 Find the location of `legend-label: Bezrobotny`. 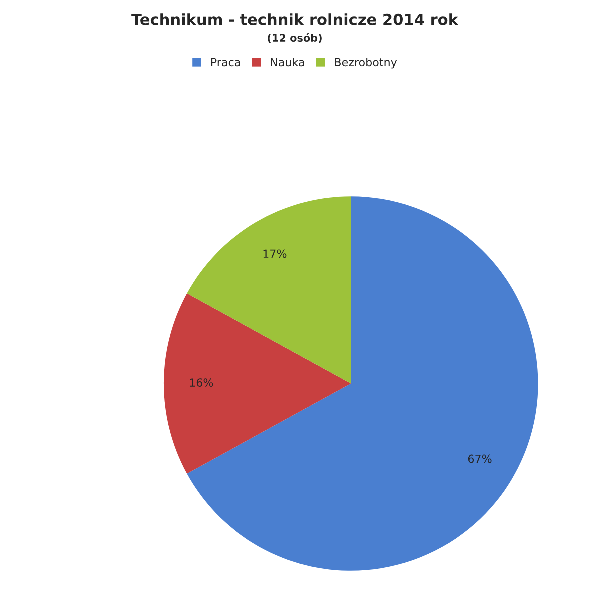

legend-label: Bezrobotny is located at coordinates (366, 63).